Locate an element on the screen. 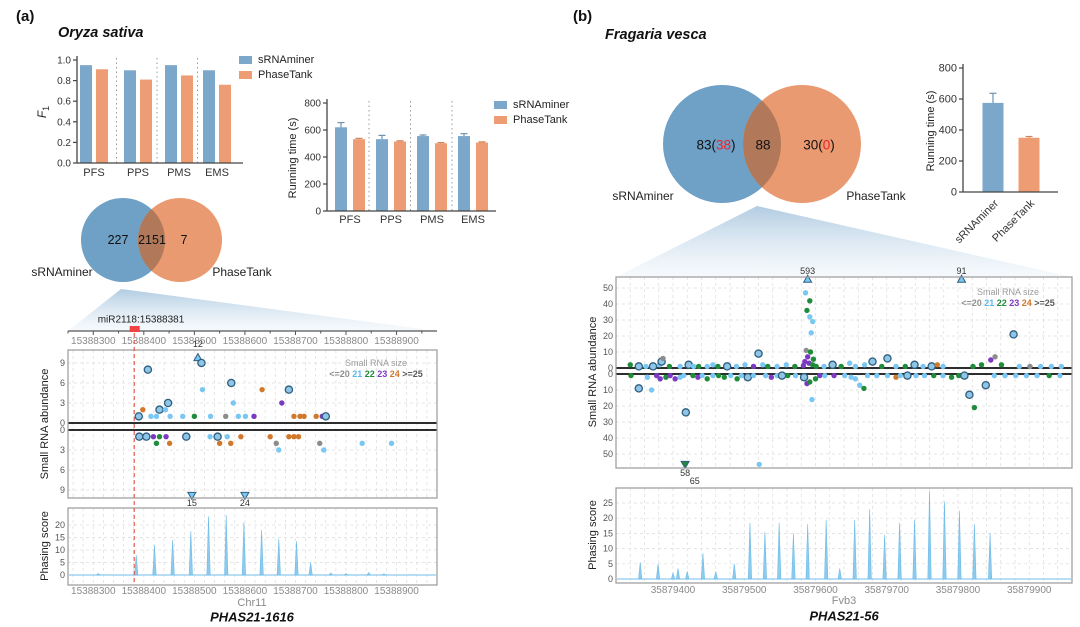 This screenshot has height=627, width=1080. a-abundance-axis-label: Small RNA abundance is located at coordinates (45, 424).